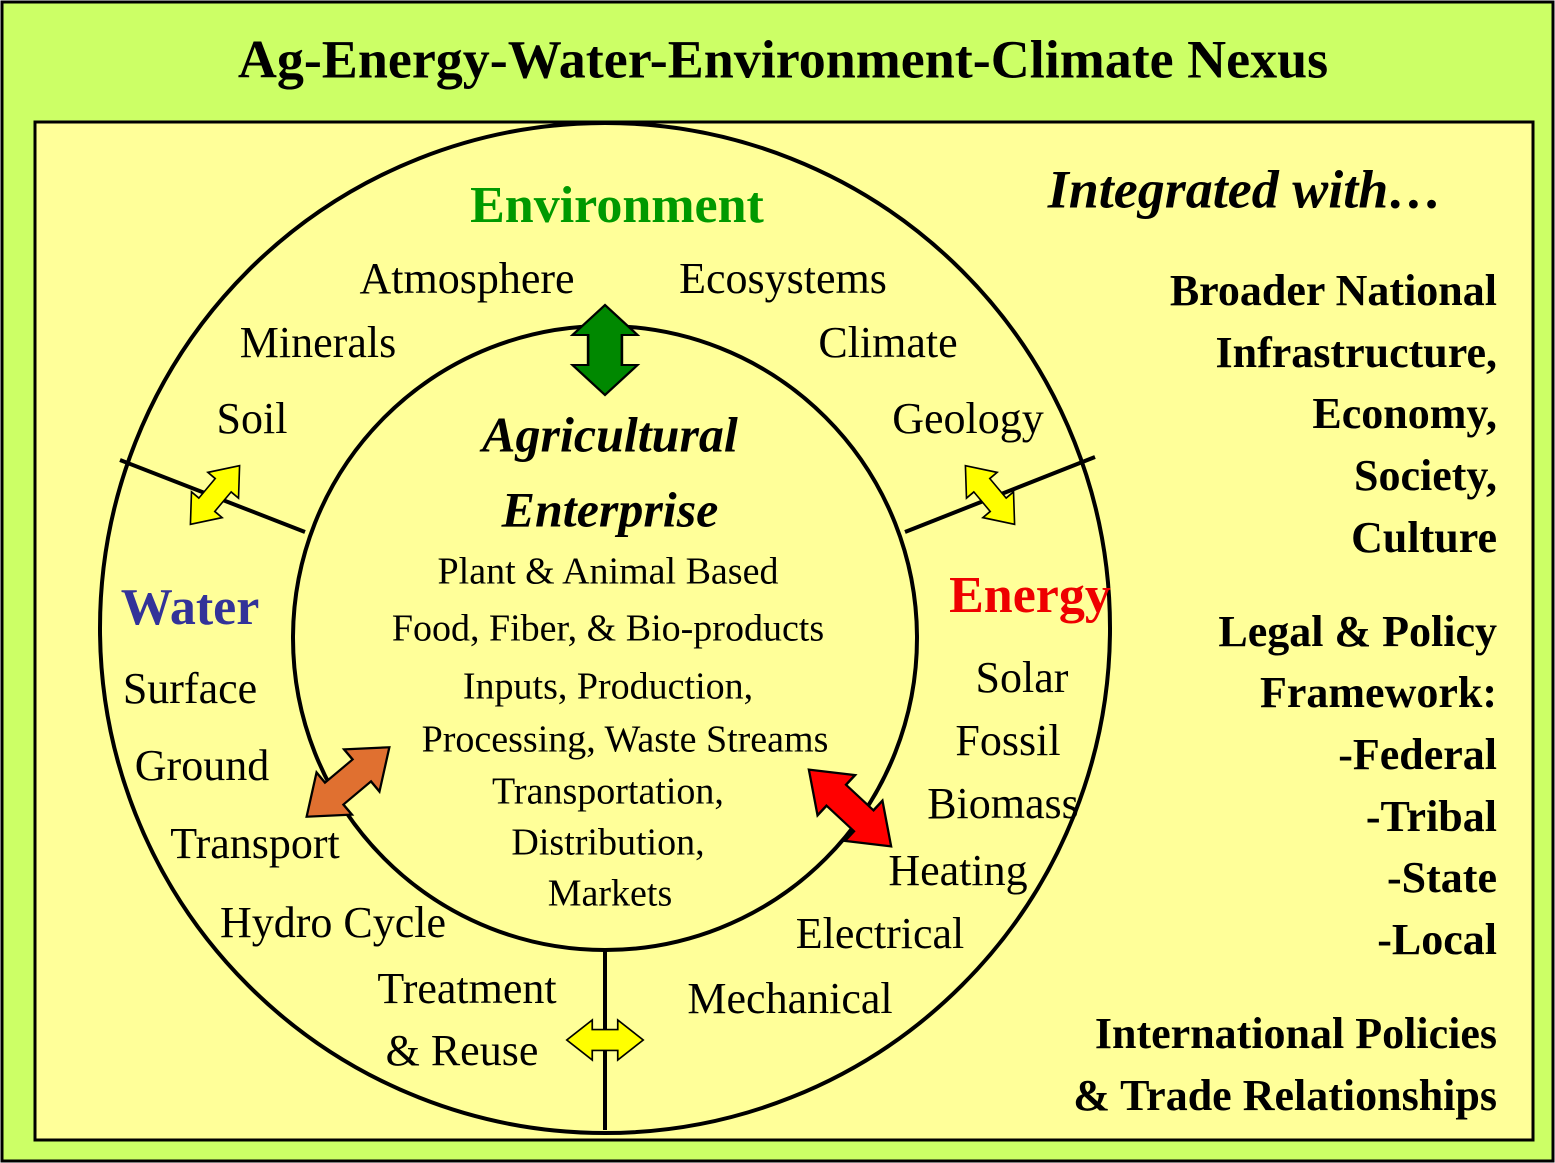 Image resolution: width=1555 pixels, height=1163 pixels. I want to click on context-line: Legal & Policy, so click(1357, 631).